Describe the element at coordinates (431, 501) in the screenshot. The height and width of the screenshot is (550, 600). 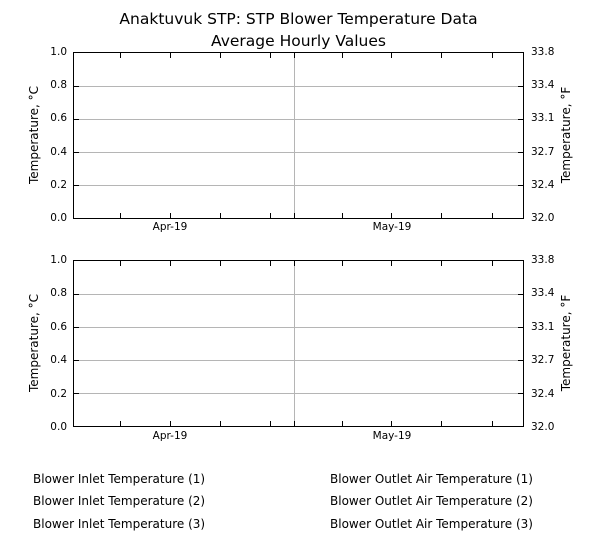
I see `legend-entry-outlet-2: Blower Outlet Air Temperature (2)` at that location.